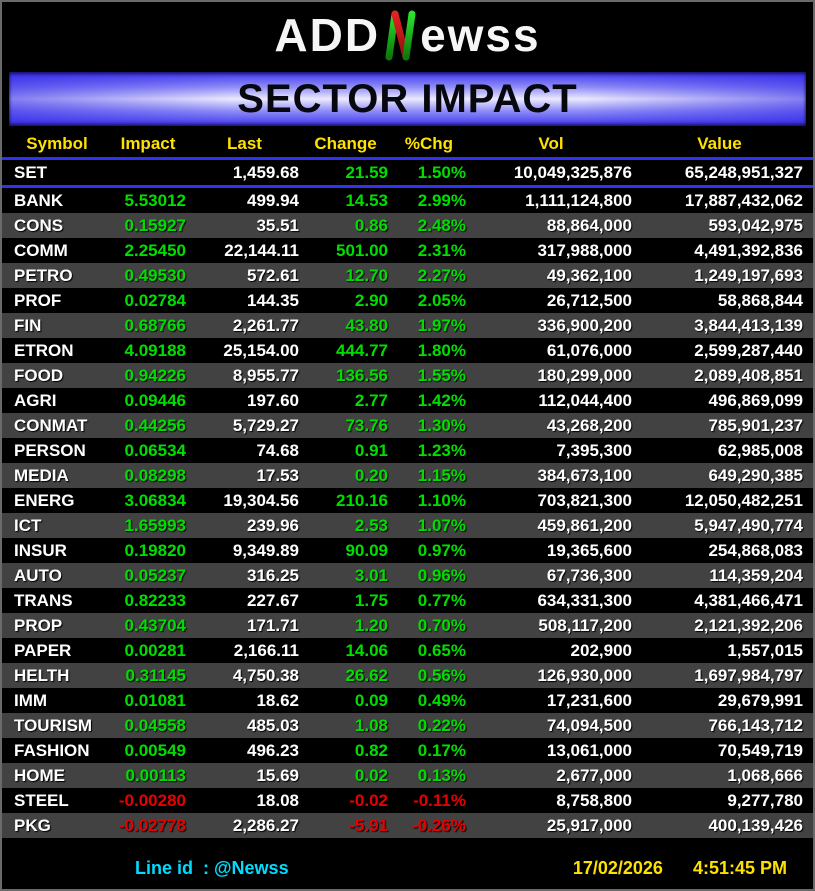 The height and width of the screenshot is (891, 815). I want to click on cell-vol: 1,111,124,800, so click(578, 200).